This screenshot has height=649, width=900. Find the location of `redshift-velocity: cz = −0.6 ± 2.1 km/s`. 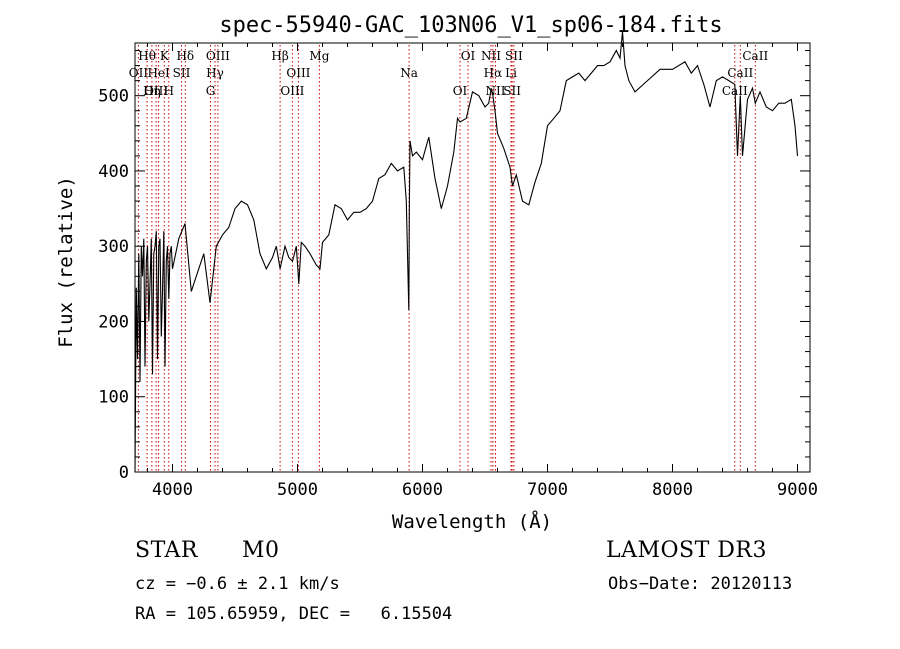

redshift-velocity: cz = −0.6 ± 2.1 km/s is located at coordinates (237, 584).